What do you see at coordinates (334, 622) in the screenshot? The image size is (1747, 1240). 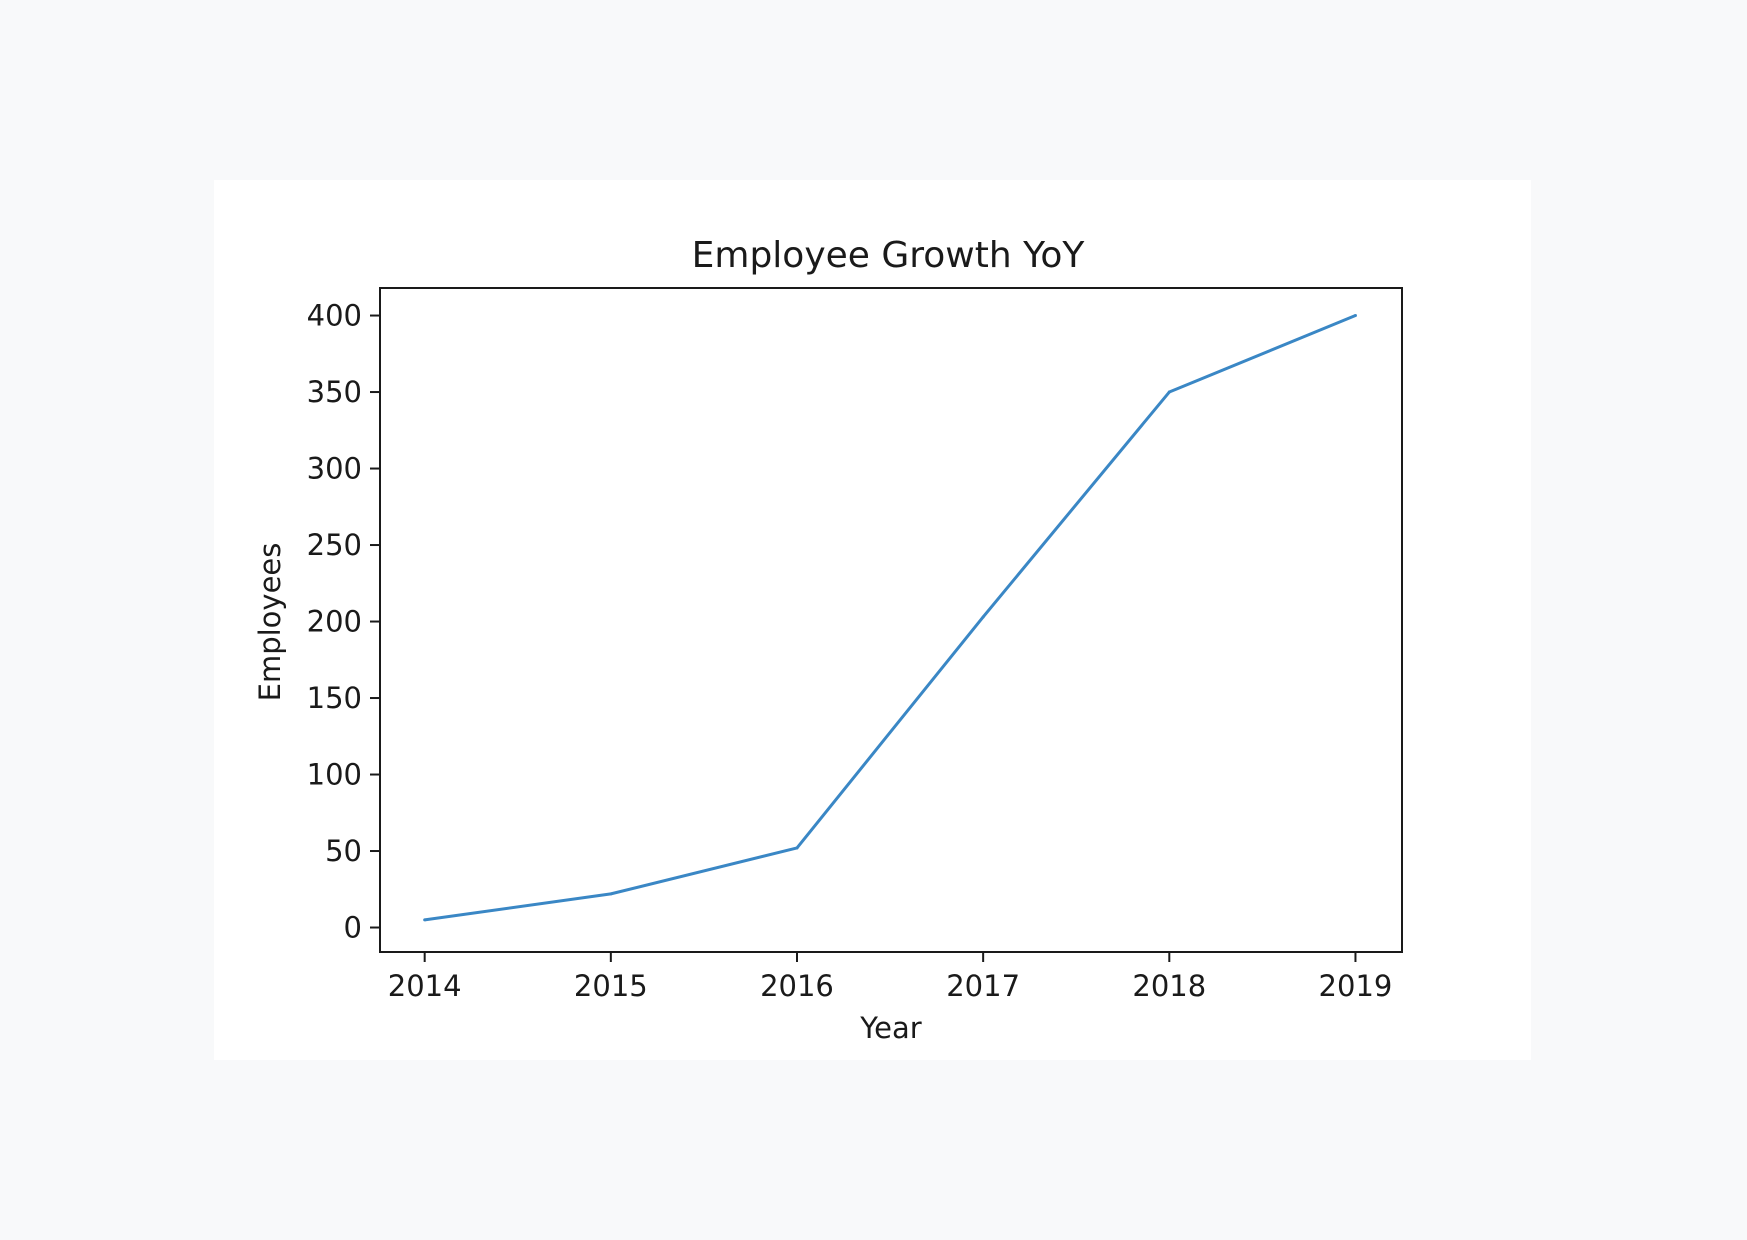 I see `y-tick-label: 200` at bounding box center [334, 622].